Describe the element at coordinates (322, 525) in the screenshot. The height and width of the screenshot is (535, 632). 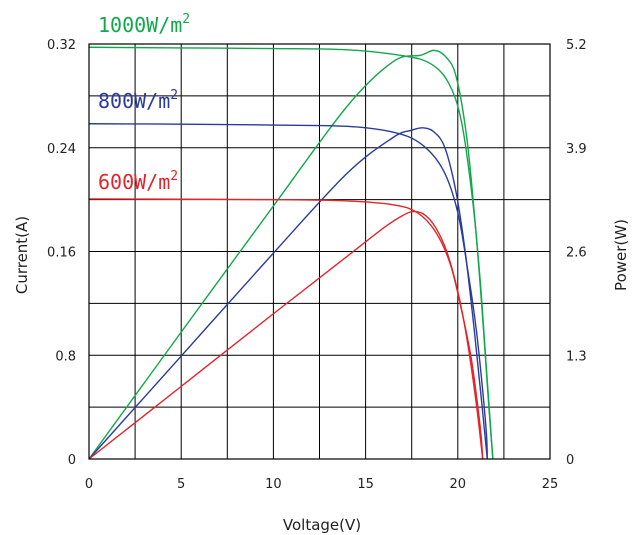
I see `x-axis-title: Voltage(V)` at that location.